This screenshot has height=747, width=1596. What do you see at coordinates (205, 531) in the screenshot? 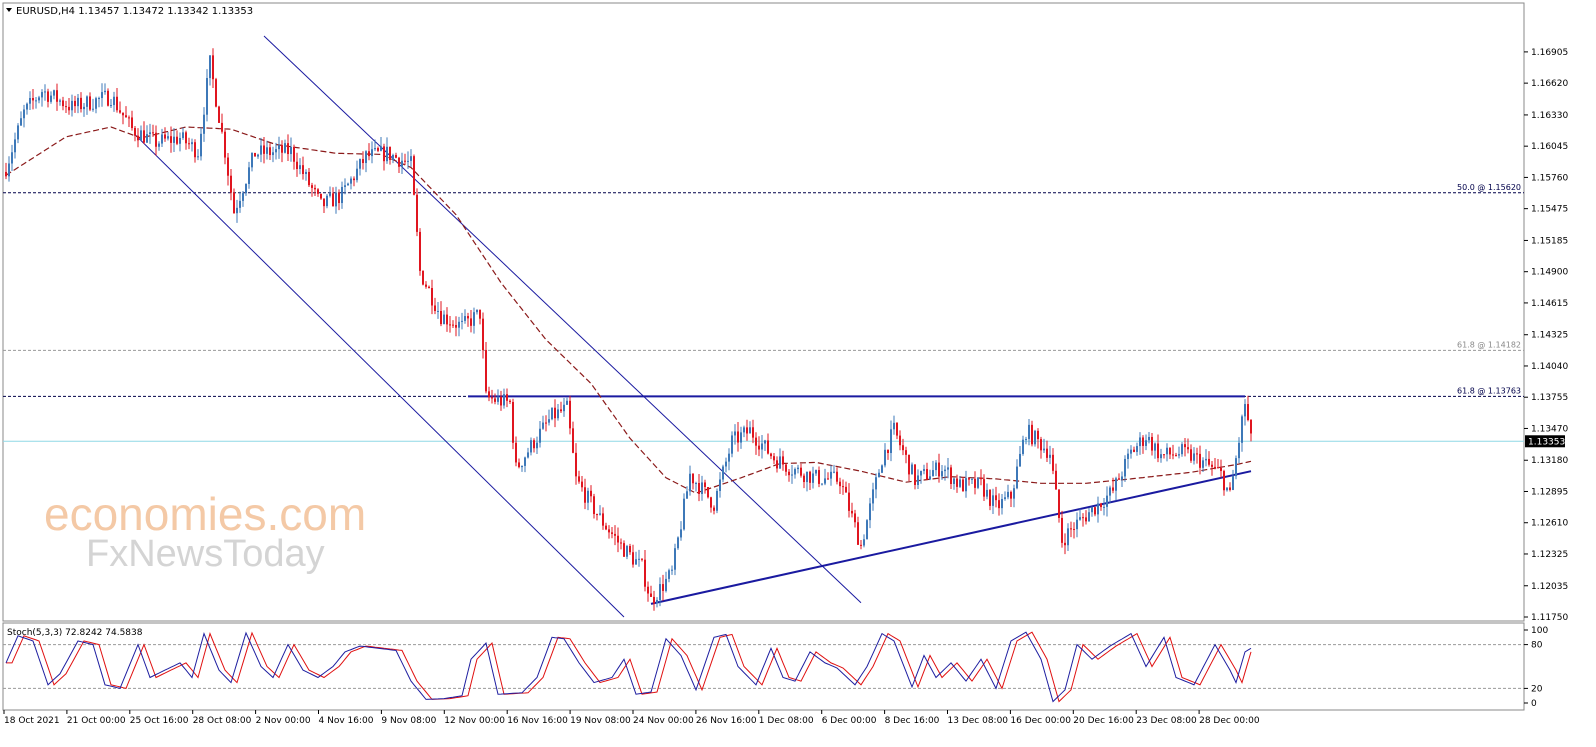
I see `watermark: economies.com FxNewsToday` at bounding box center [205, 531].